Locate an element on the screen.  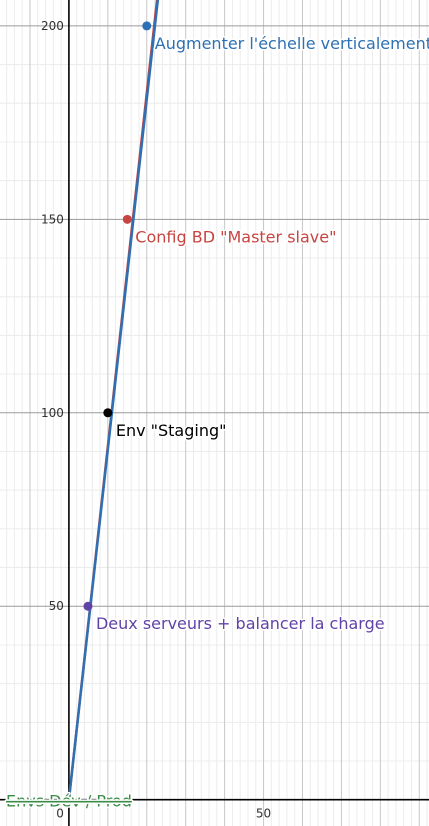
point-label-4: Config BD "Master slave" is located at coordinates (235, 236).